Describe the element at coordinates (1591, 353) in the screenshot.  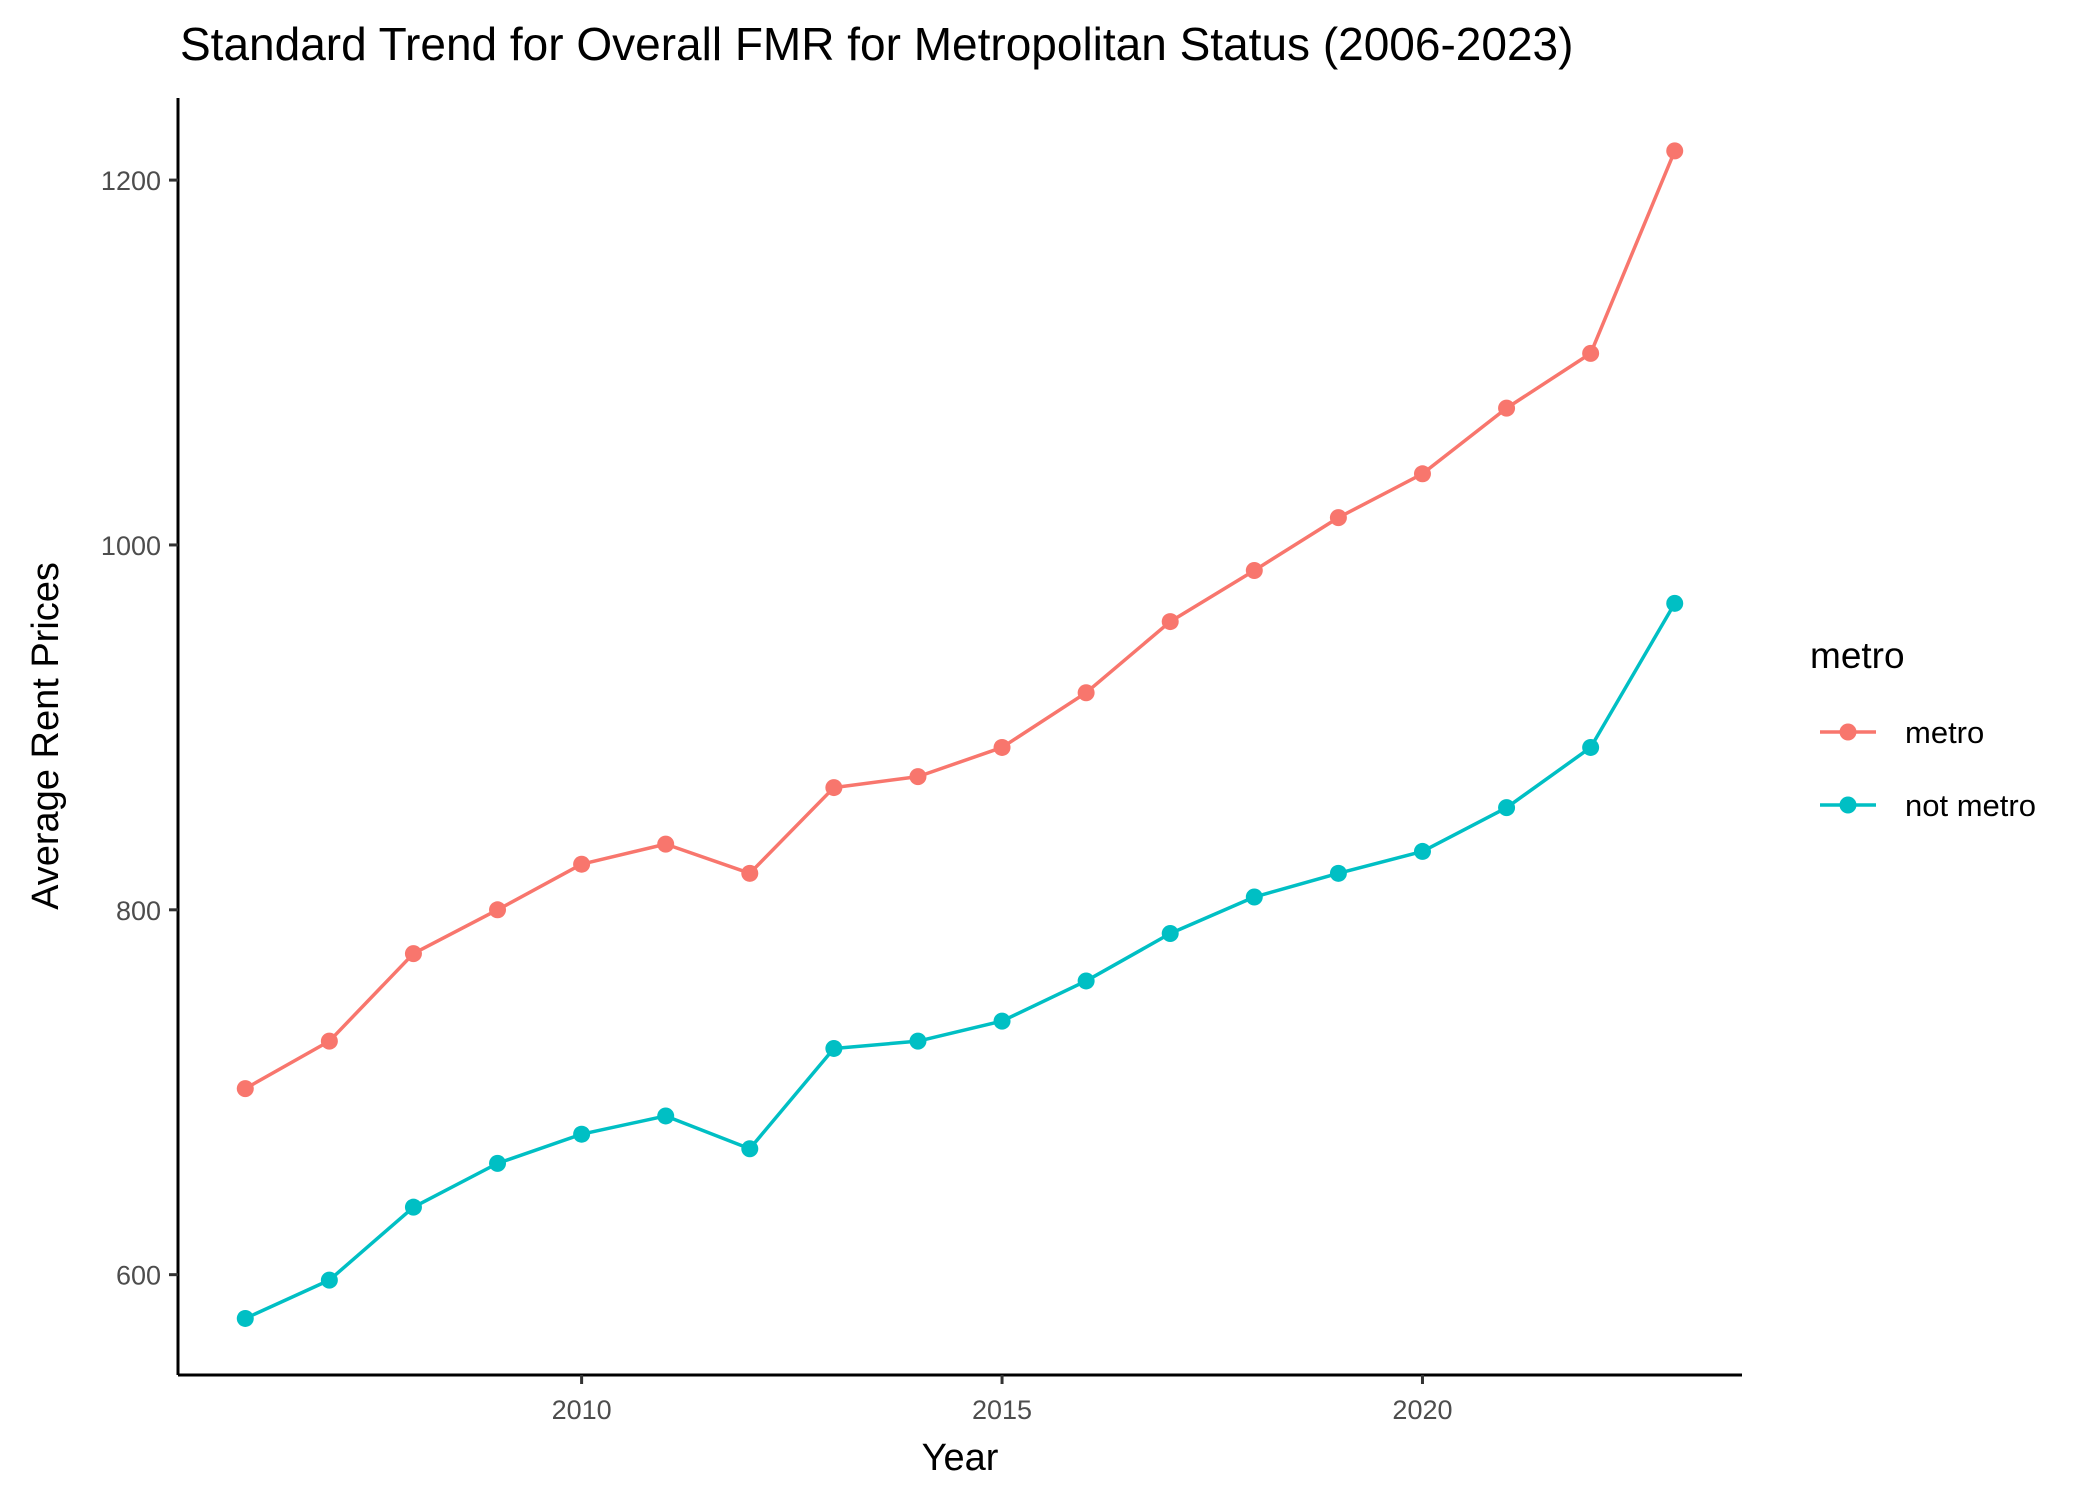
I see `data-point-metro-2022` at that location.